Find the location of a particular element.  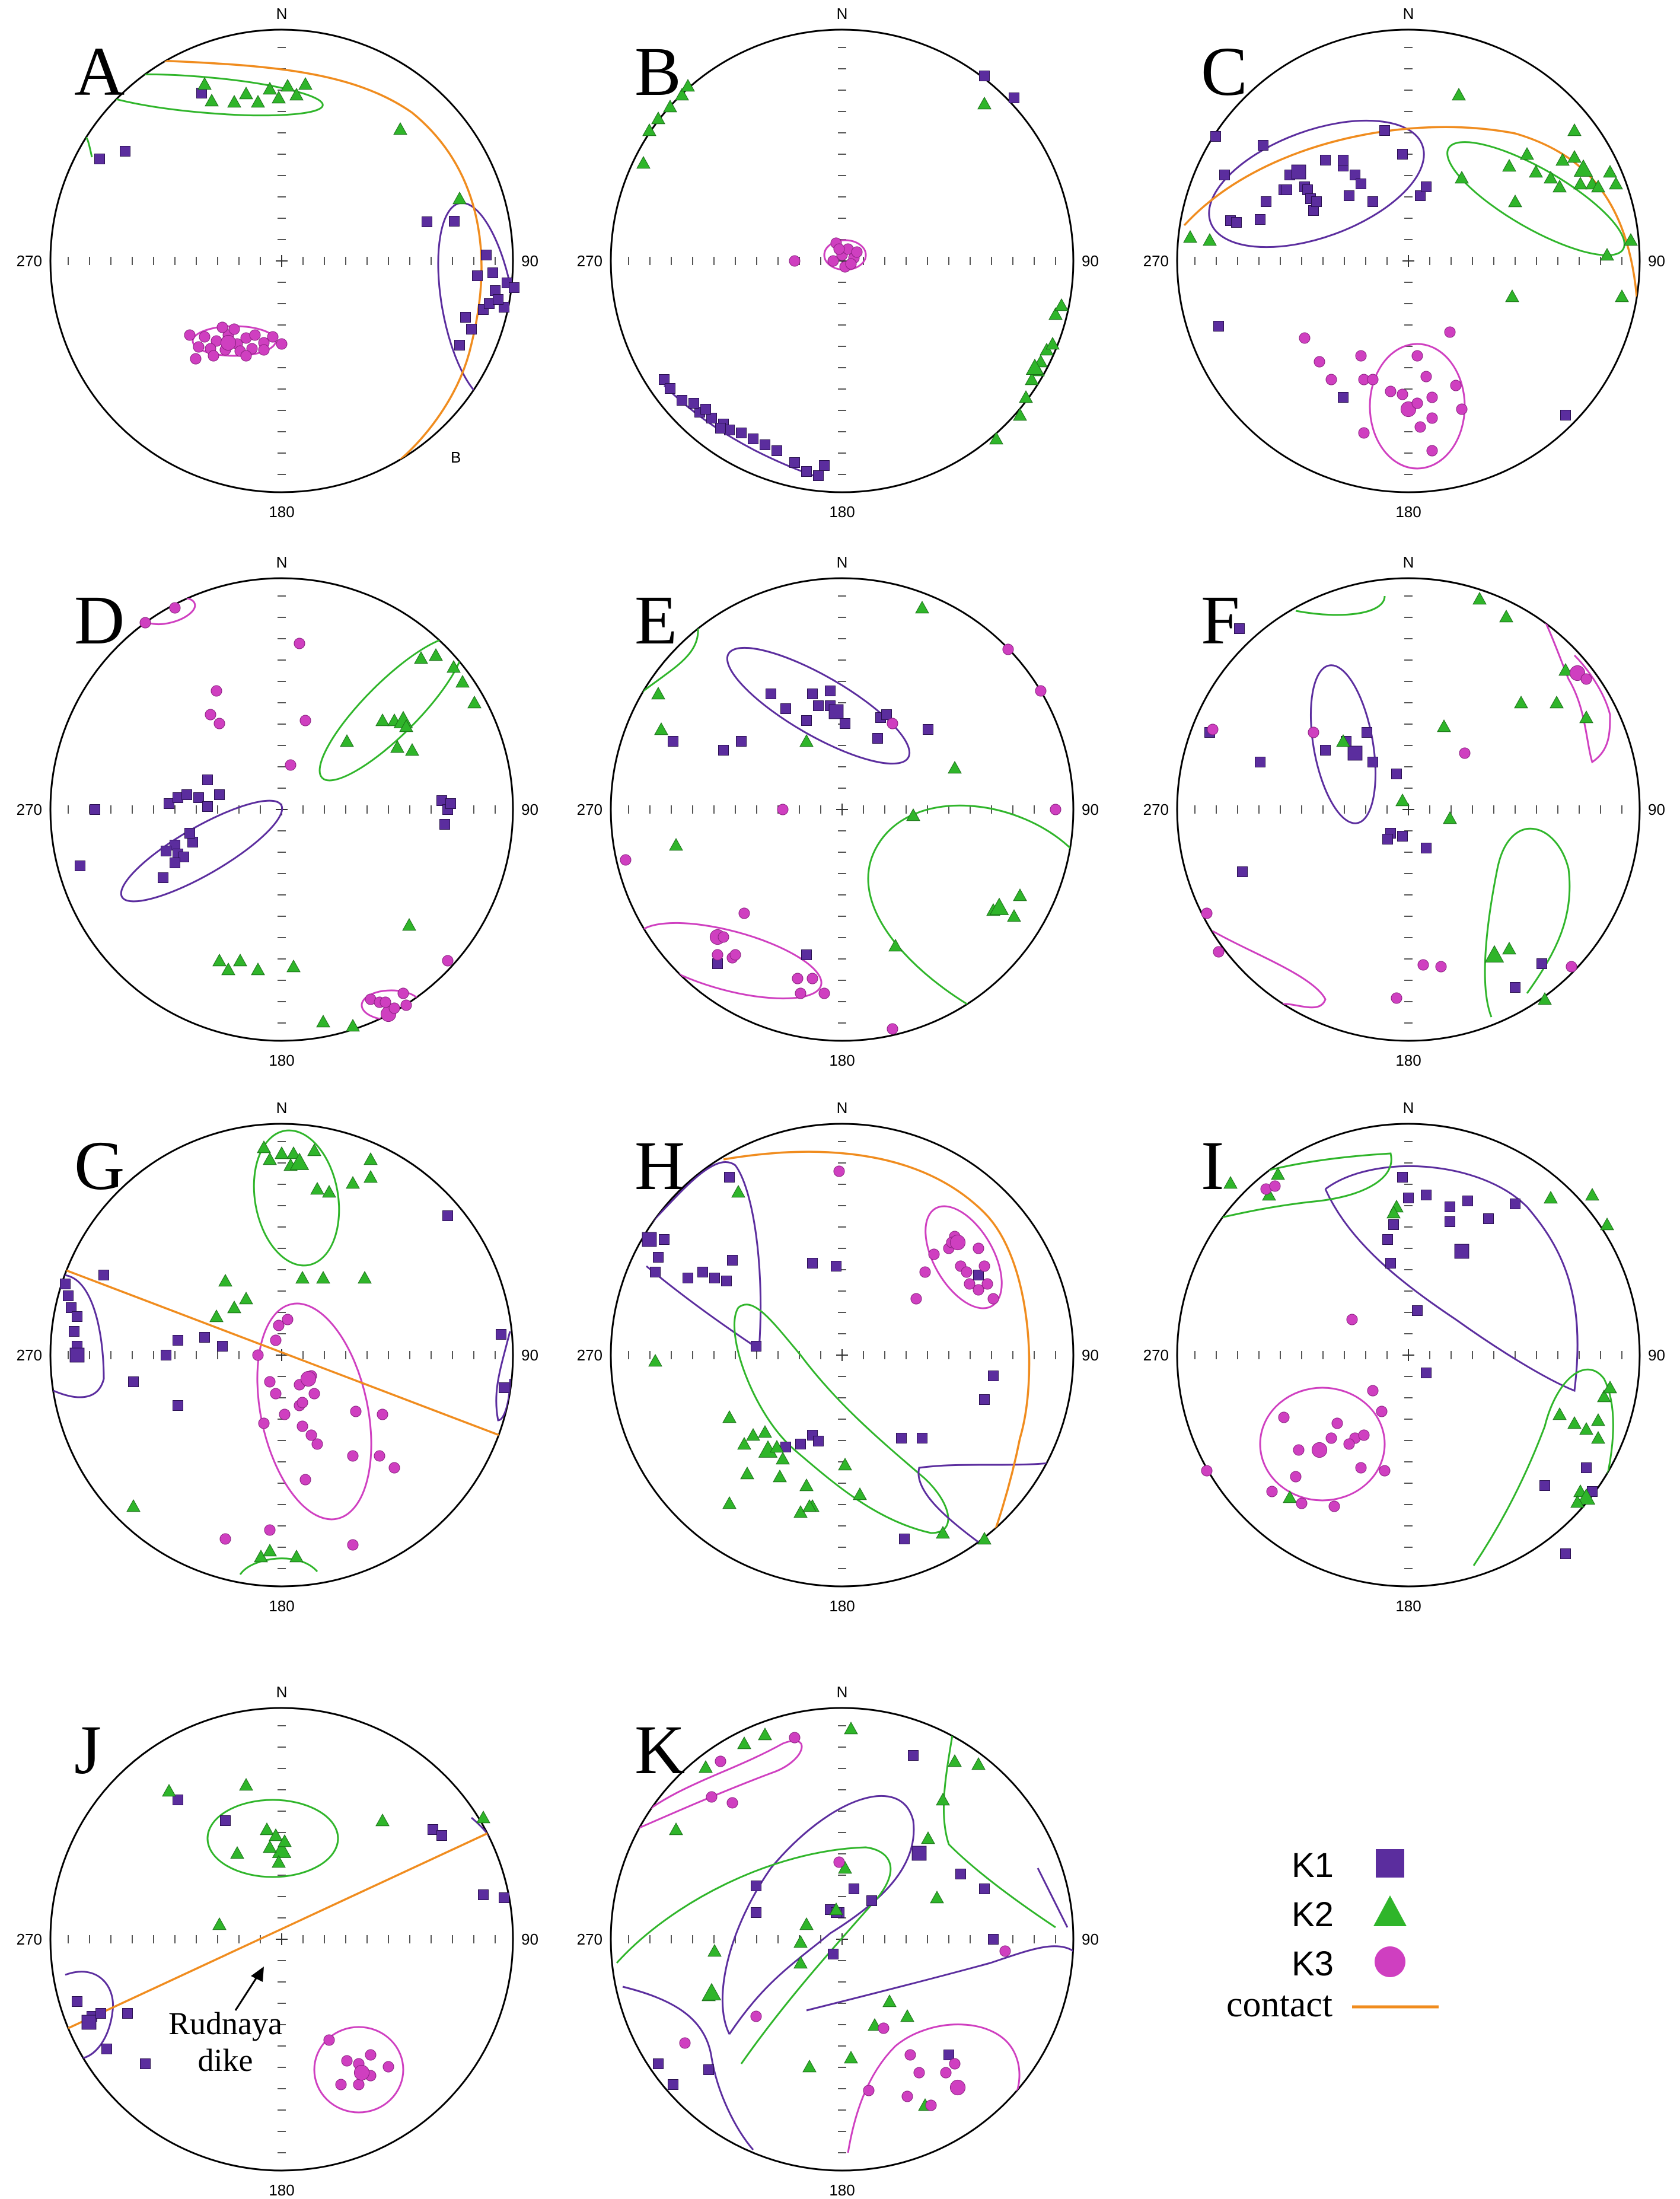

k3-confidence-boundary is located at coordinates (715, 1787).